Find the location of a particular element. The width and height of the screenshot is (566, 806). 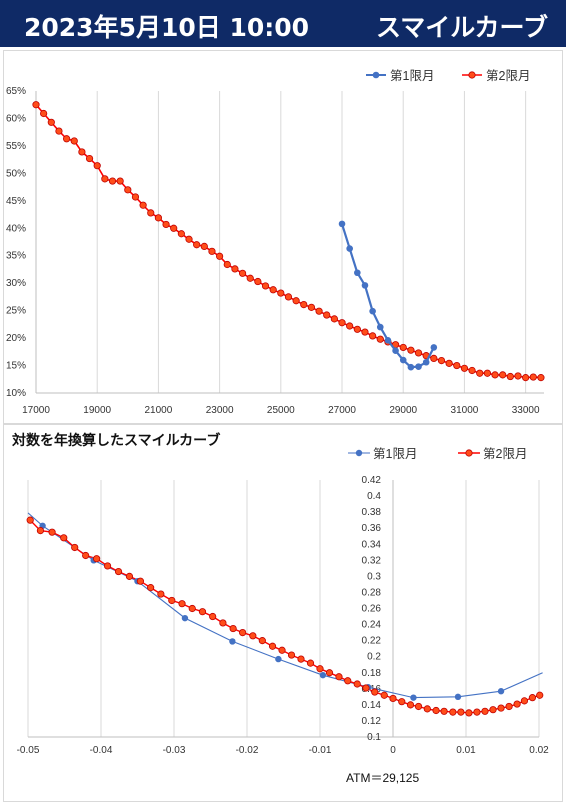

legend-swatch-marker-1st-month is located at coordinates (359, 453).